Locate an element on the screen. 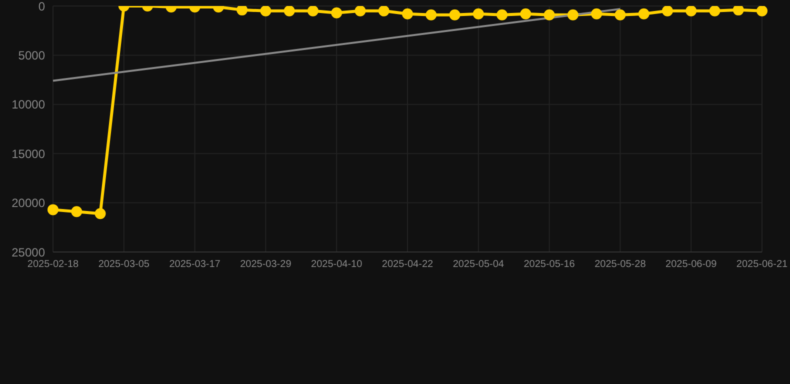 Image resolution: width=790 pixels, height=384 pixels. y-tick-label: 20000 is located at coordinates (29, 203).